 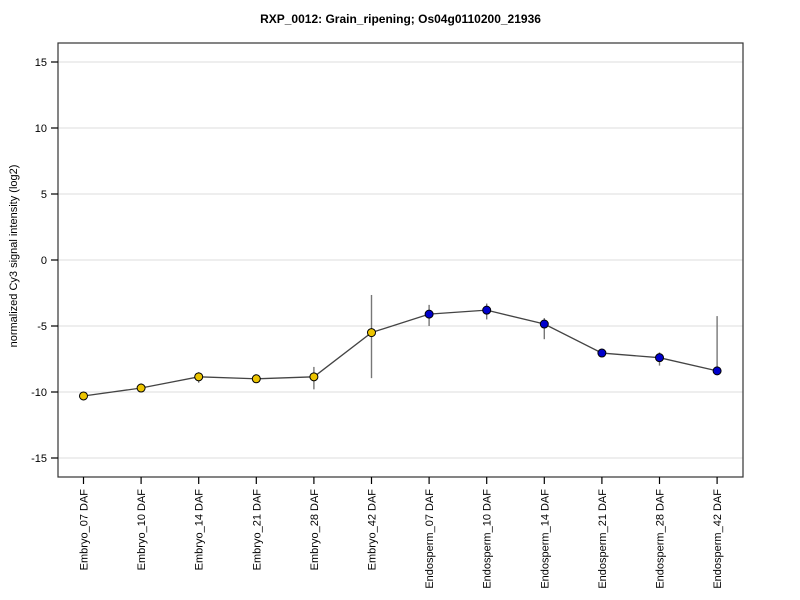 What do you see at coordinates (85, 530) in the screenshot?
I see `x-tick-label: Embryo_07 DAF` at bounding box center [85, 530].